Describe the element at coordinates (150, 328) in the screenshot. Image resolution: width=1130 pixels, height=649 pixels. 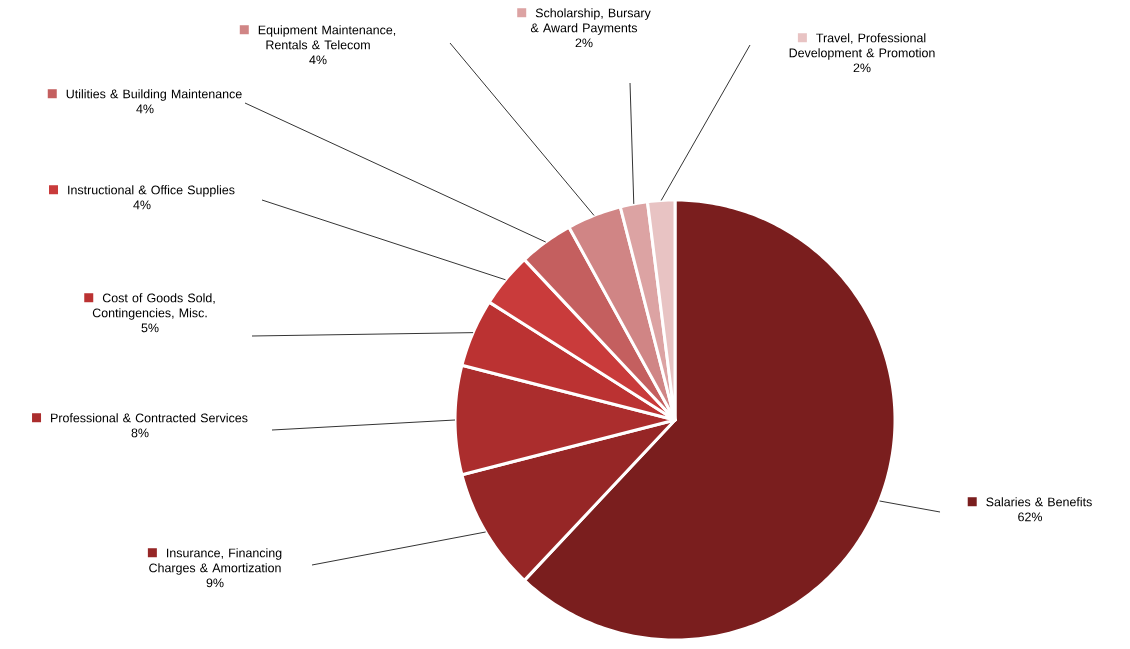
I see `data-label: 5%` at that location.